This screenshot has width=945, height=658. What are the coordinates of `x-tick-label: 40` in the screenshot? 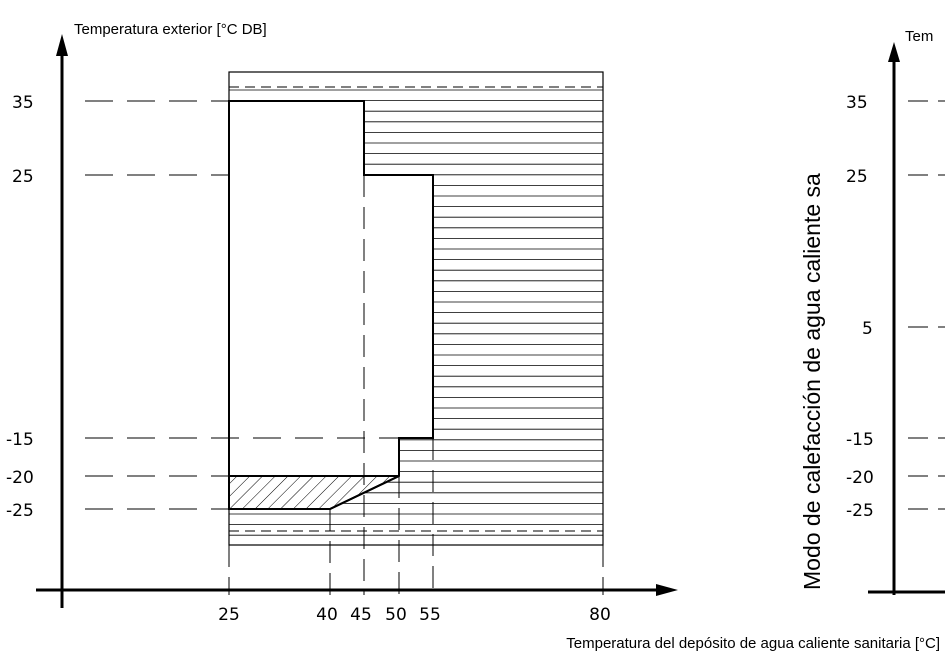 It's located at (327, 615).